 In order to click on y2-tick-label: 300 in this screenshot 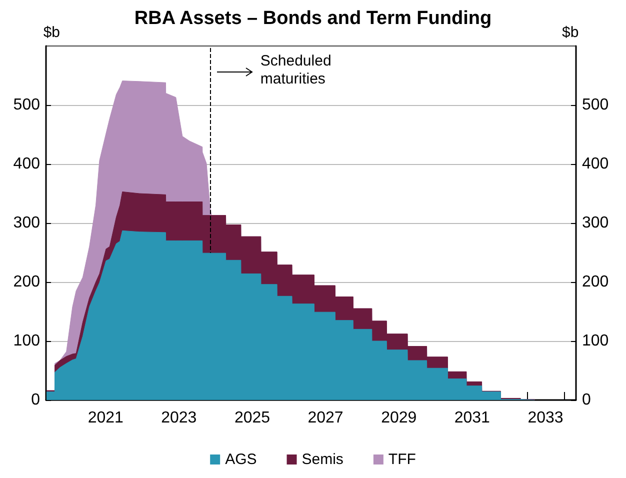, I will do `click(595, 223)`.